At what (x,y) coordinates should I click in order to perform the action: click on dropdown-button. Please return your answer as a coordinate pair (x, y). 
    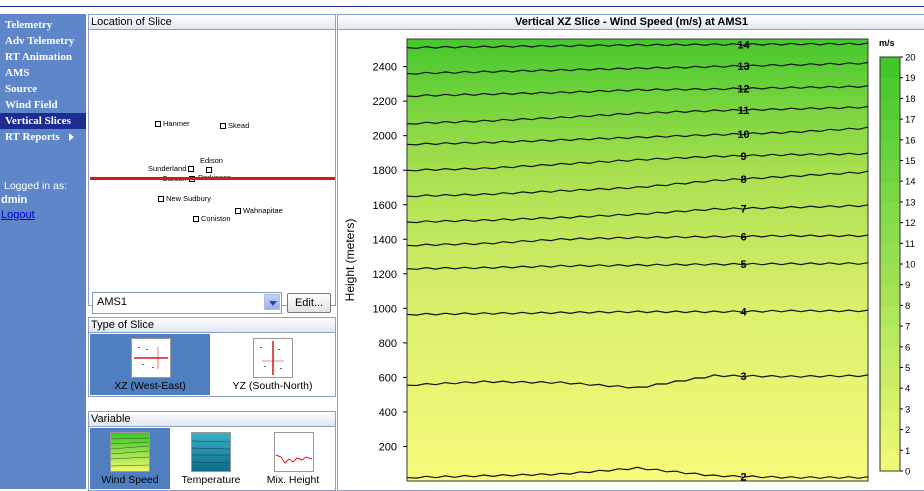
    Looking at the image, I should click on (272, 302).